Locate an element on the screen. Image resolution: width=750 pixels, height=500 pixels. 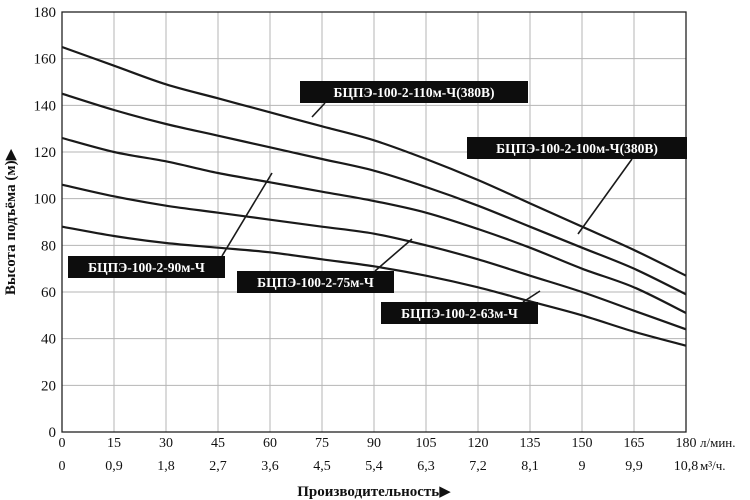
x-tick-label-secondary: 7,2 is located at coordinates (478, 466).